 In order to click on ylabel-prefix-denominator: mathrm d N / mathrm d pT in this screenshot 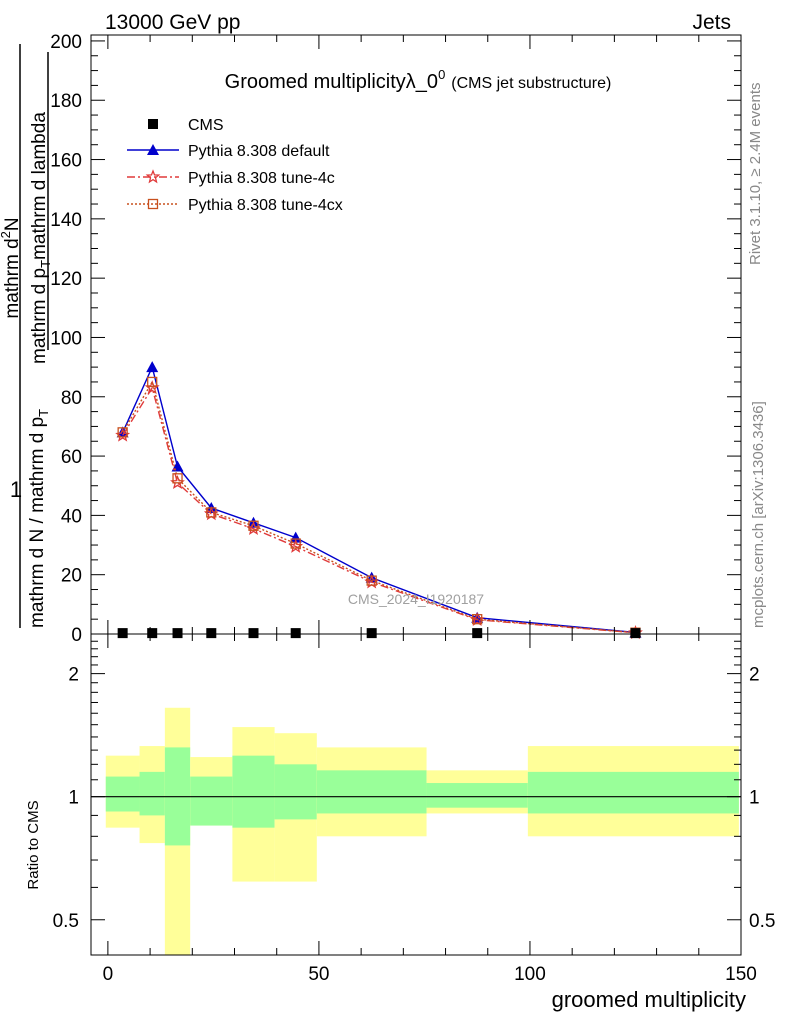, I will do `click(39, 518)`.